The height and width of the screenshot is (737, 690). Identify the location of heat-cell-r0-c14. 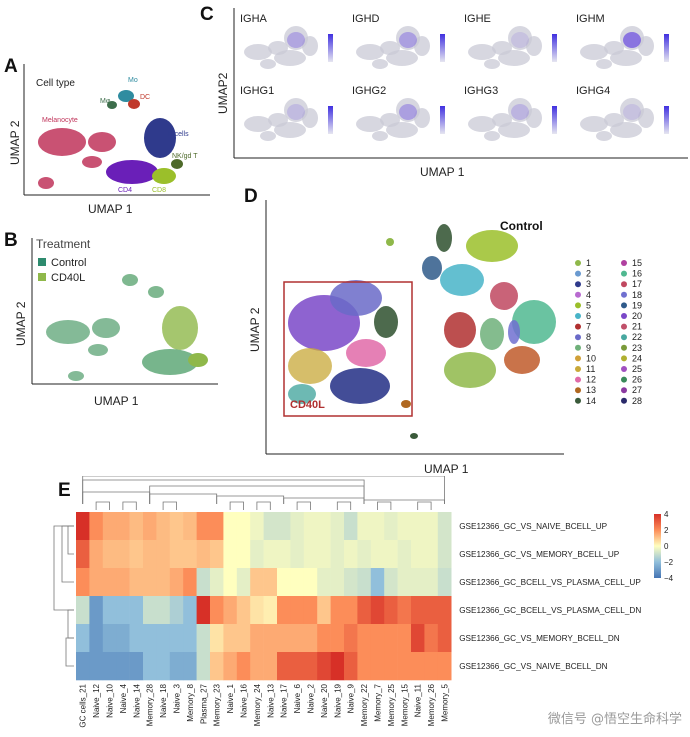
(270, 526).